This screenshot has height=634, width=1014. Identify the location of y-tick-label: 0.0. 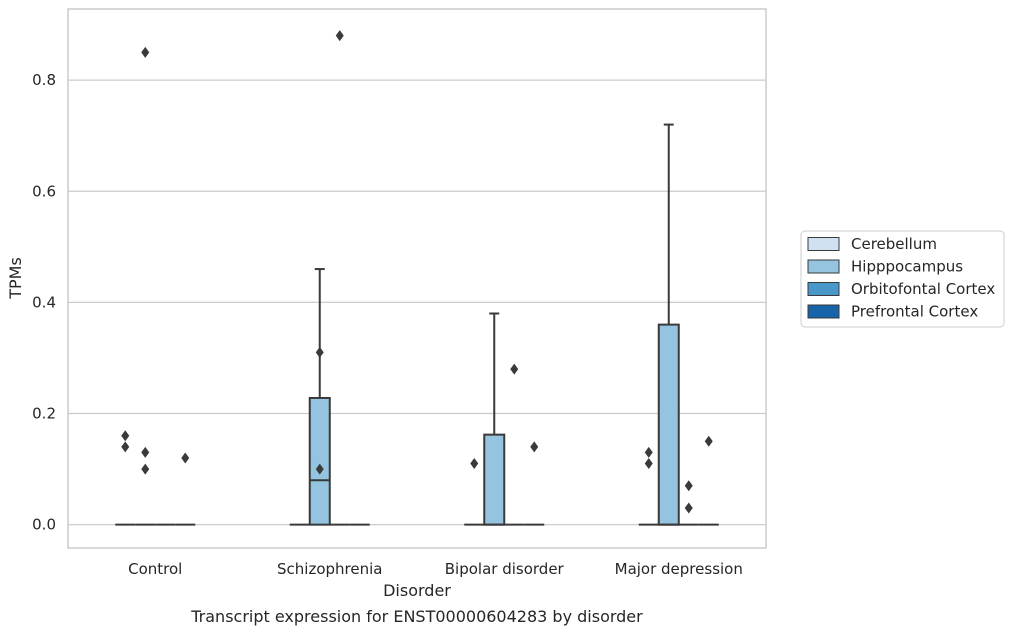
(44, 525).